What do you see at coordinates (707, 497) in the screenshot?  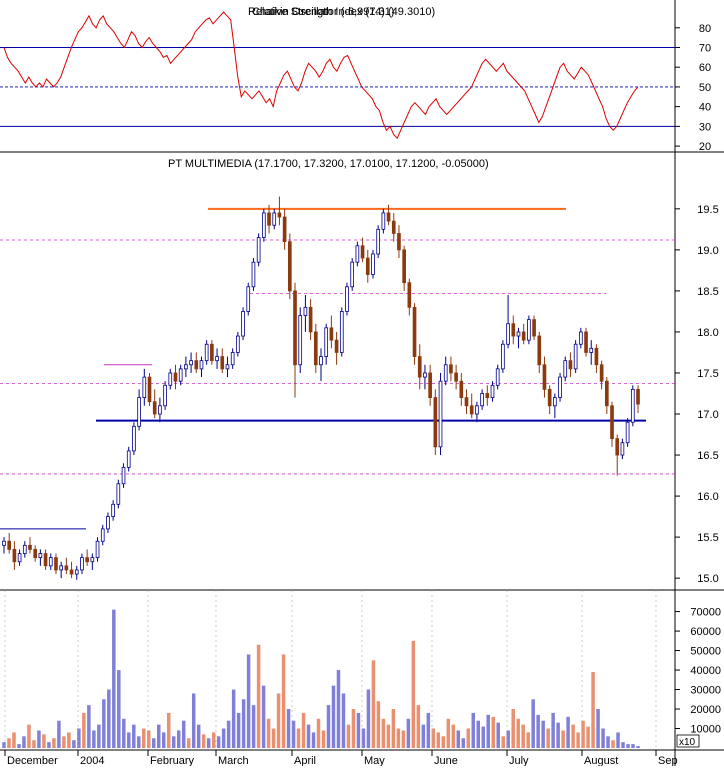 I see `price-tick-label: 16.0` at bounding box center [707, 497].